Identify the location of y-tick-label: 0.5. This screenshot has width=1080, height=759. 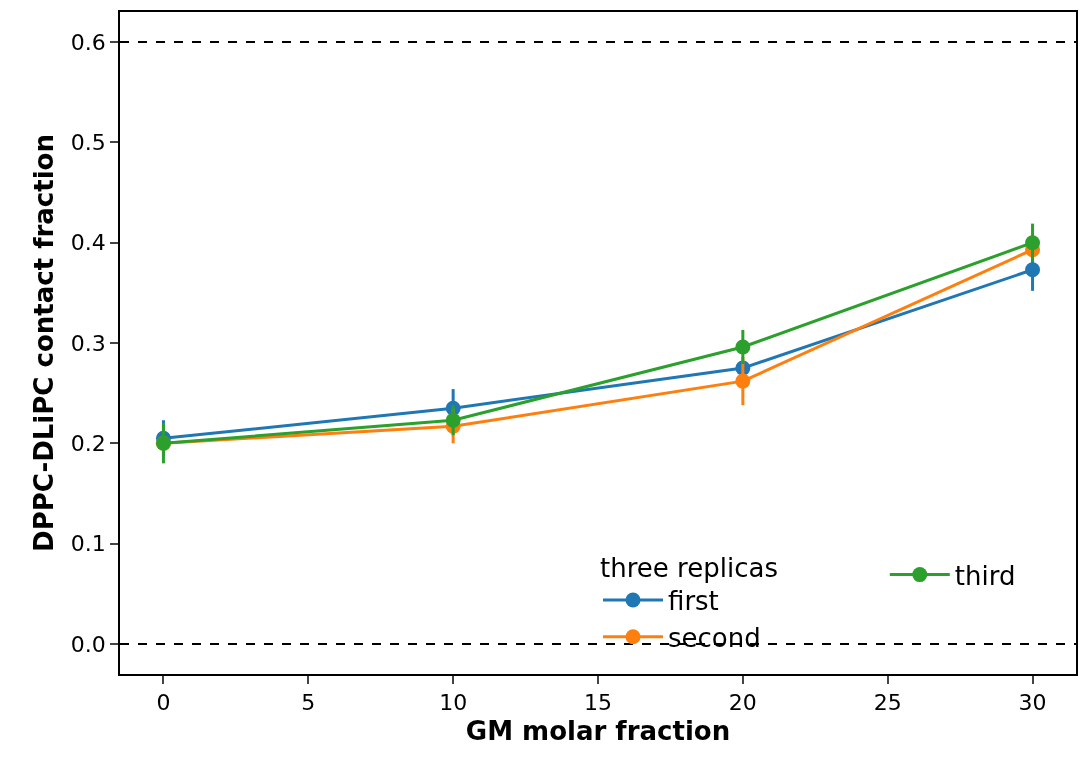
(88, 143).